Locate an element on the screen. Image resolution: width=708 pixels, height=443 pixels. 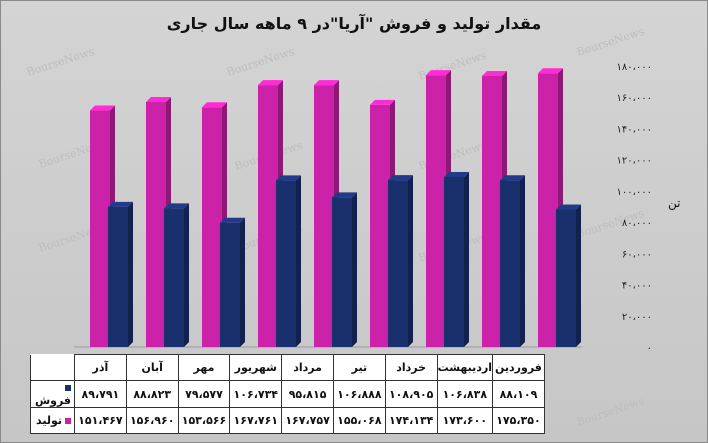
data-cell-sales: ۹۵،۸۱۵ is located at coordinates (307, 394).